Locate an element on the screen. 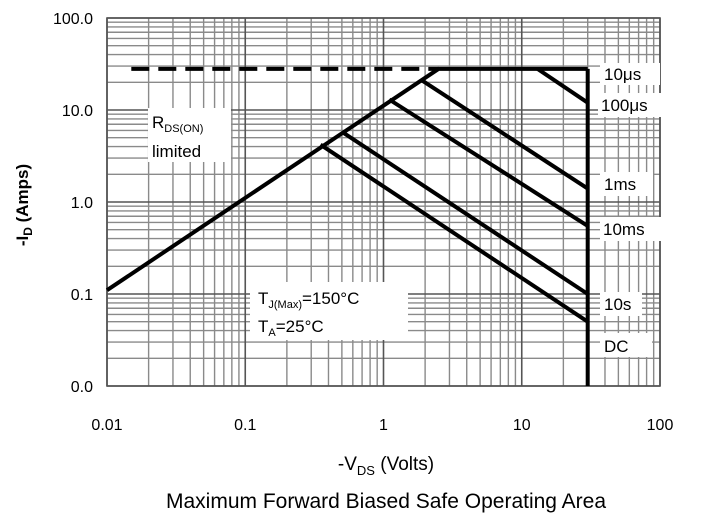 This screenshot has width=706, height=519. rds-label-box is located at coordinates (189, 135).